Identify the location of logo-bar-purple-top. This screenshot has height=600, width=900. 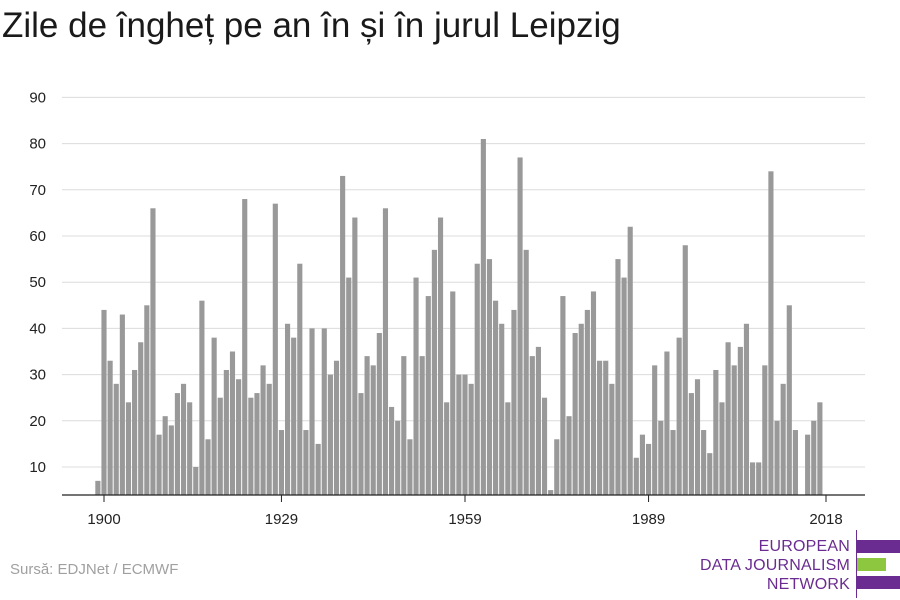
(878, 546).